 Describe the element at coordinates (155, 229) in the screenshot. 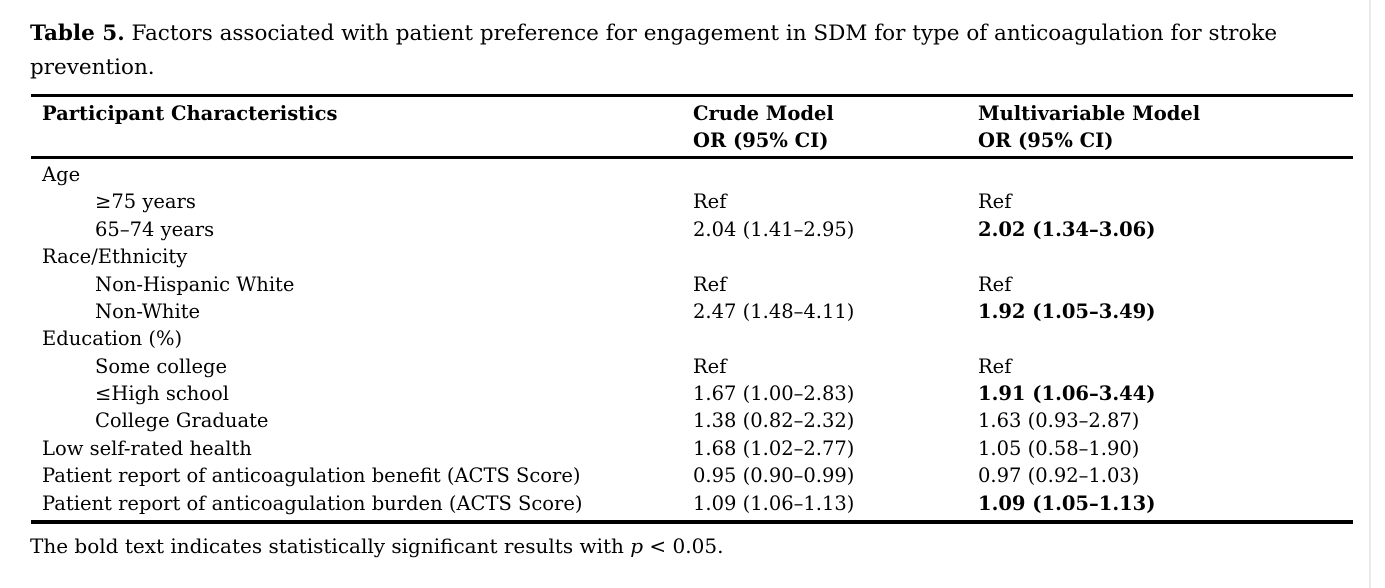

I see `row-label: 65–74 years` at that location.